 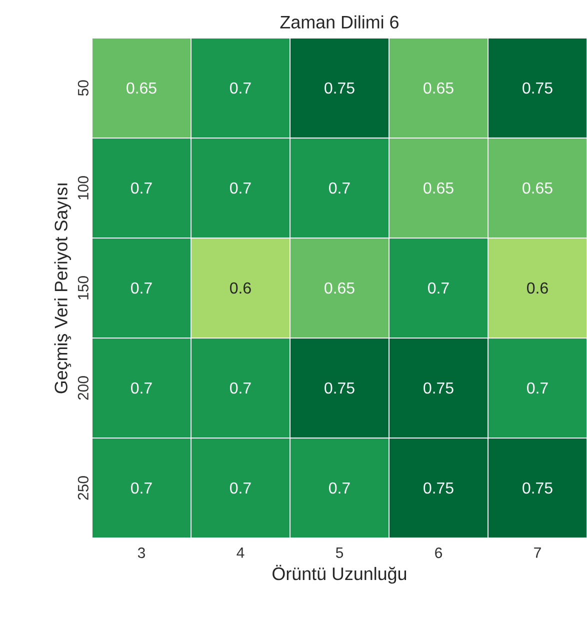 I want to click on x-tick-label: 5, so click(x=339, y=553).